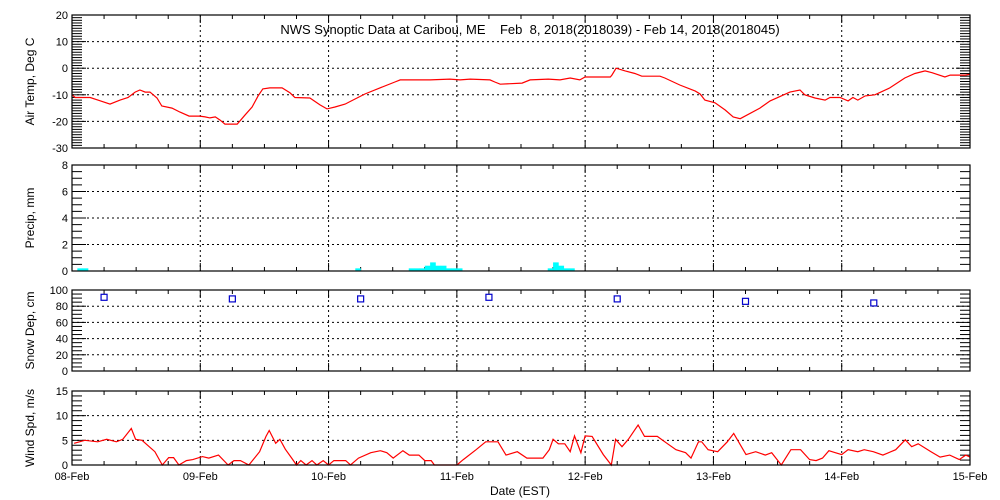 The width and height of the screenshot is (1000, 500). What do you see at coordinates (520, 491) in the screenshot?
I see `x-axis-label: Date (EST)` at bounding box center [520, 491].